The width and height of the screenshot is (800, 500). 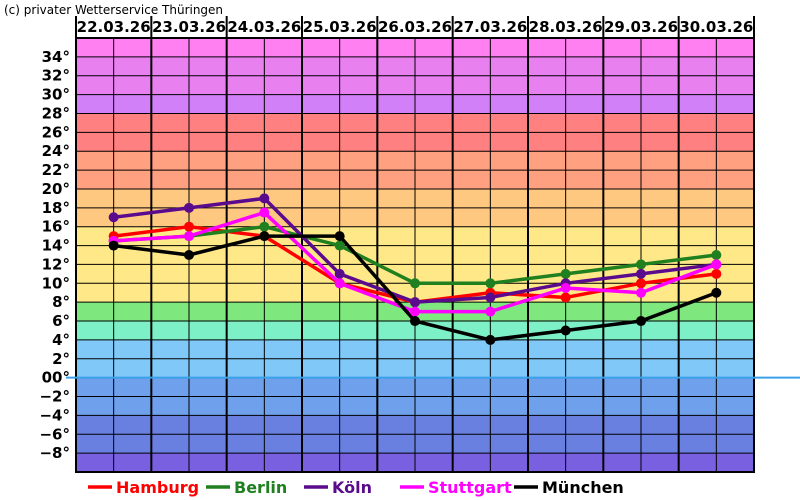 What do you see at coordinates (61, 302) in the screenshot?
I see `y-tick-label: 8°` at bounding box center [61, 302].